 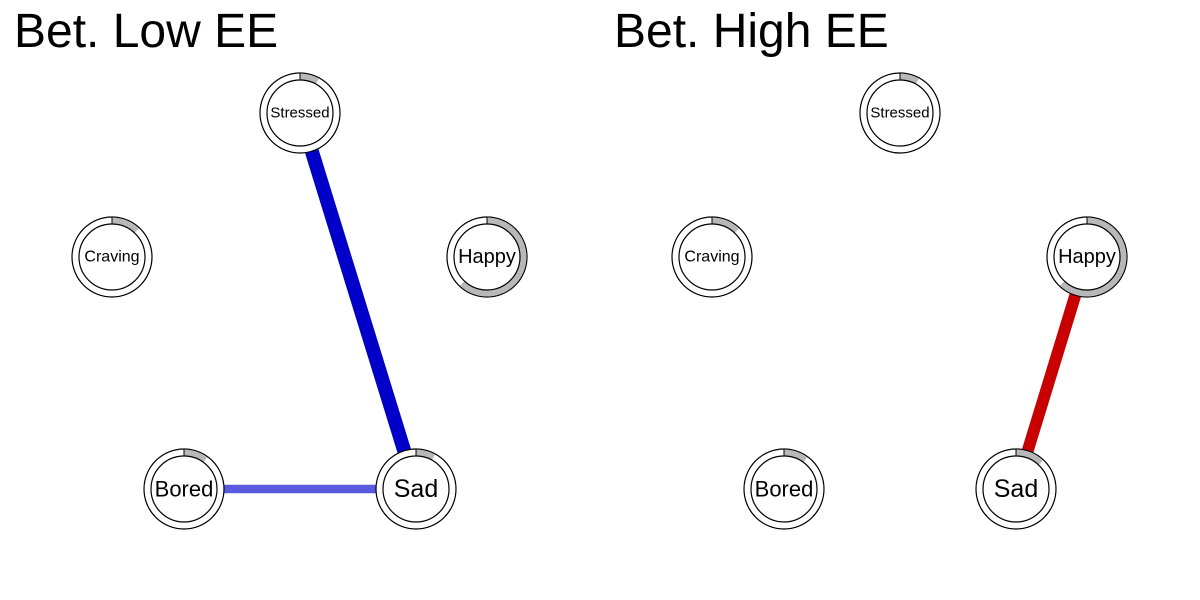 What do you see at coordinates (146, 31) in the screenshot?
I see `panel-title-low-ee: Bet. Low EE` at bounding box center [146, 31].